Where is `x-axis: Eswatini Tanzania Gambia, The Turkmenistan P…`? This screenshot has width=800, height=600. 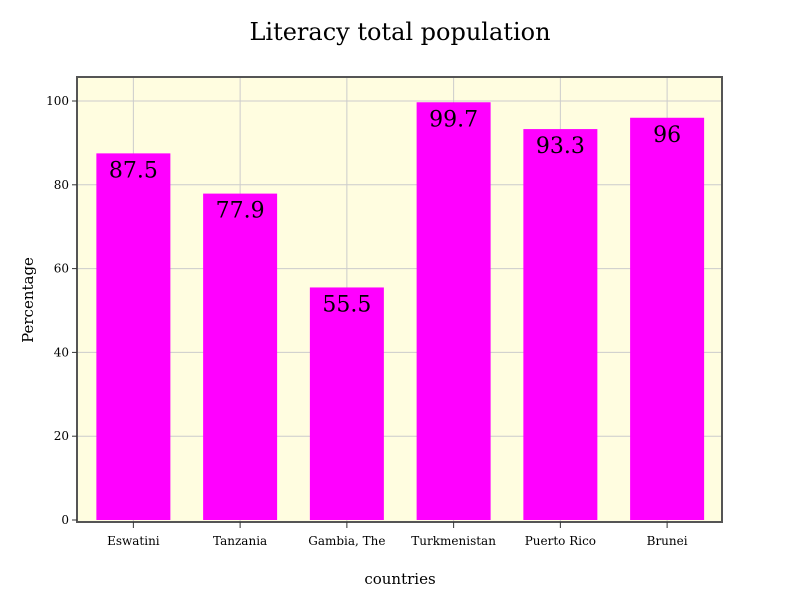 x-axis: Eswatini Tanzania Gambia, The Turkmenistan P… is located at coordinates (397, 535).